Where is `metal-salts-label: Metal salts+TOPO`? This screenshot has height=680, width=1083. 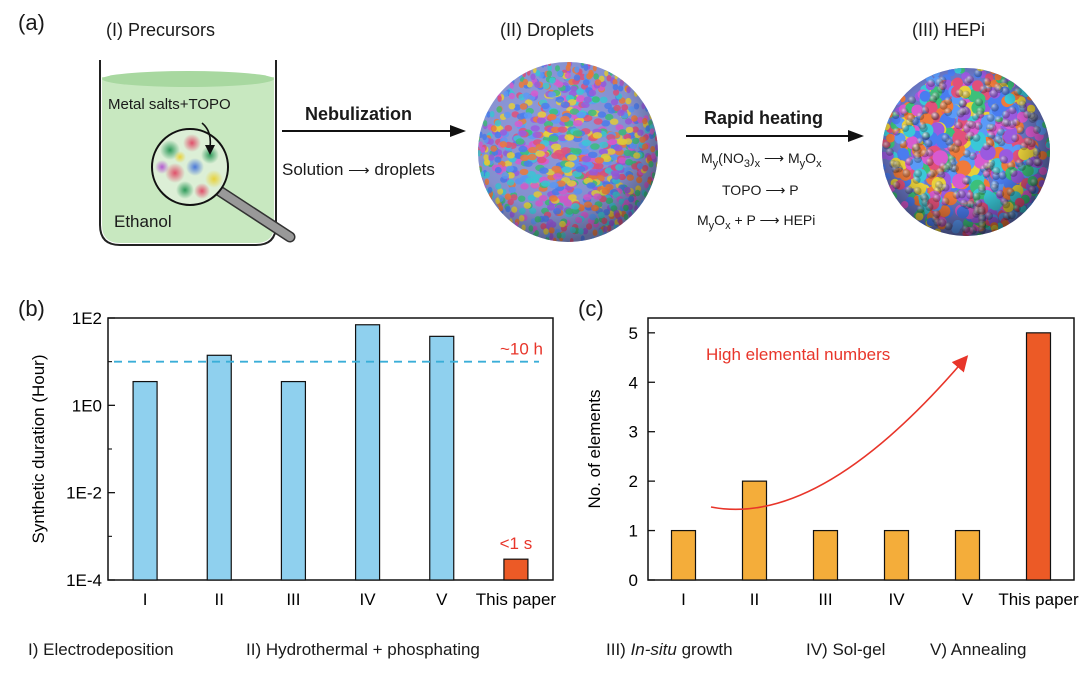 metal-salts-label: Metal salts+TOPO is located at coordinates (169, 104).